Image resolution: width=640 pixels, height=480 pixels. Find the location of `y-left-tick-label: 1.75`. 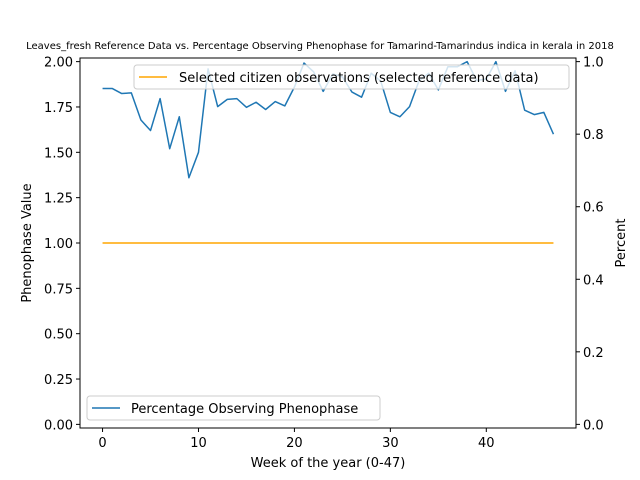

y-left-tick-label: 1.75 is located at coordinates (58, 108).